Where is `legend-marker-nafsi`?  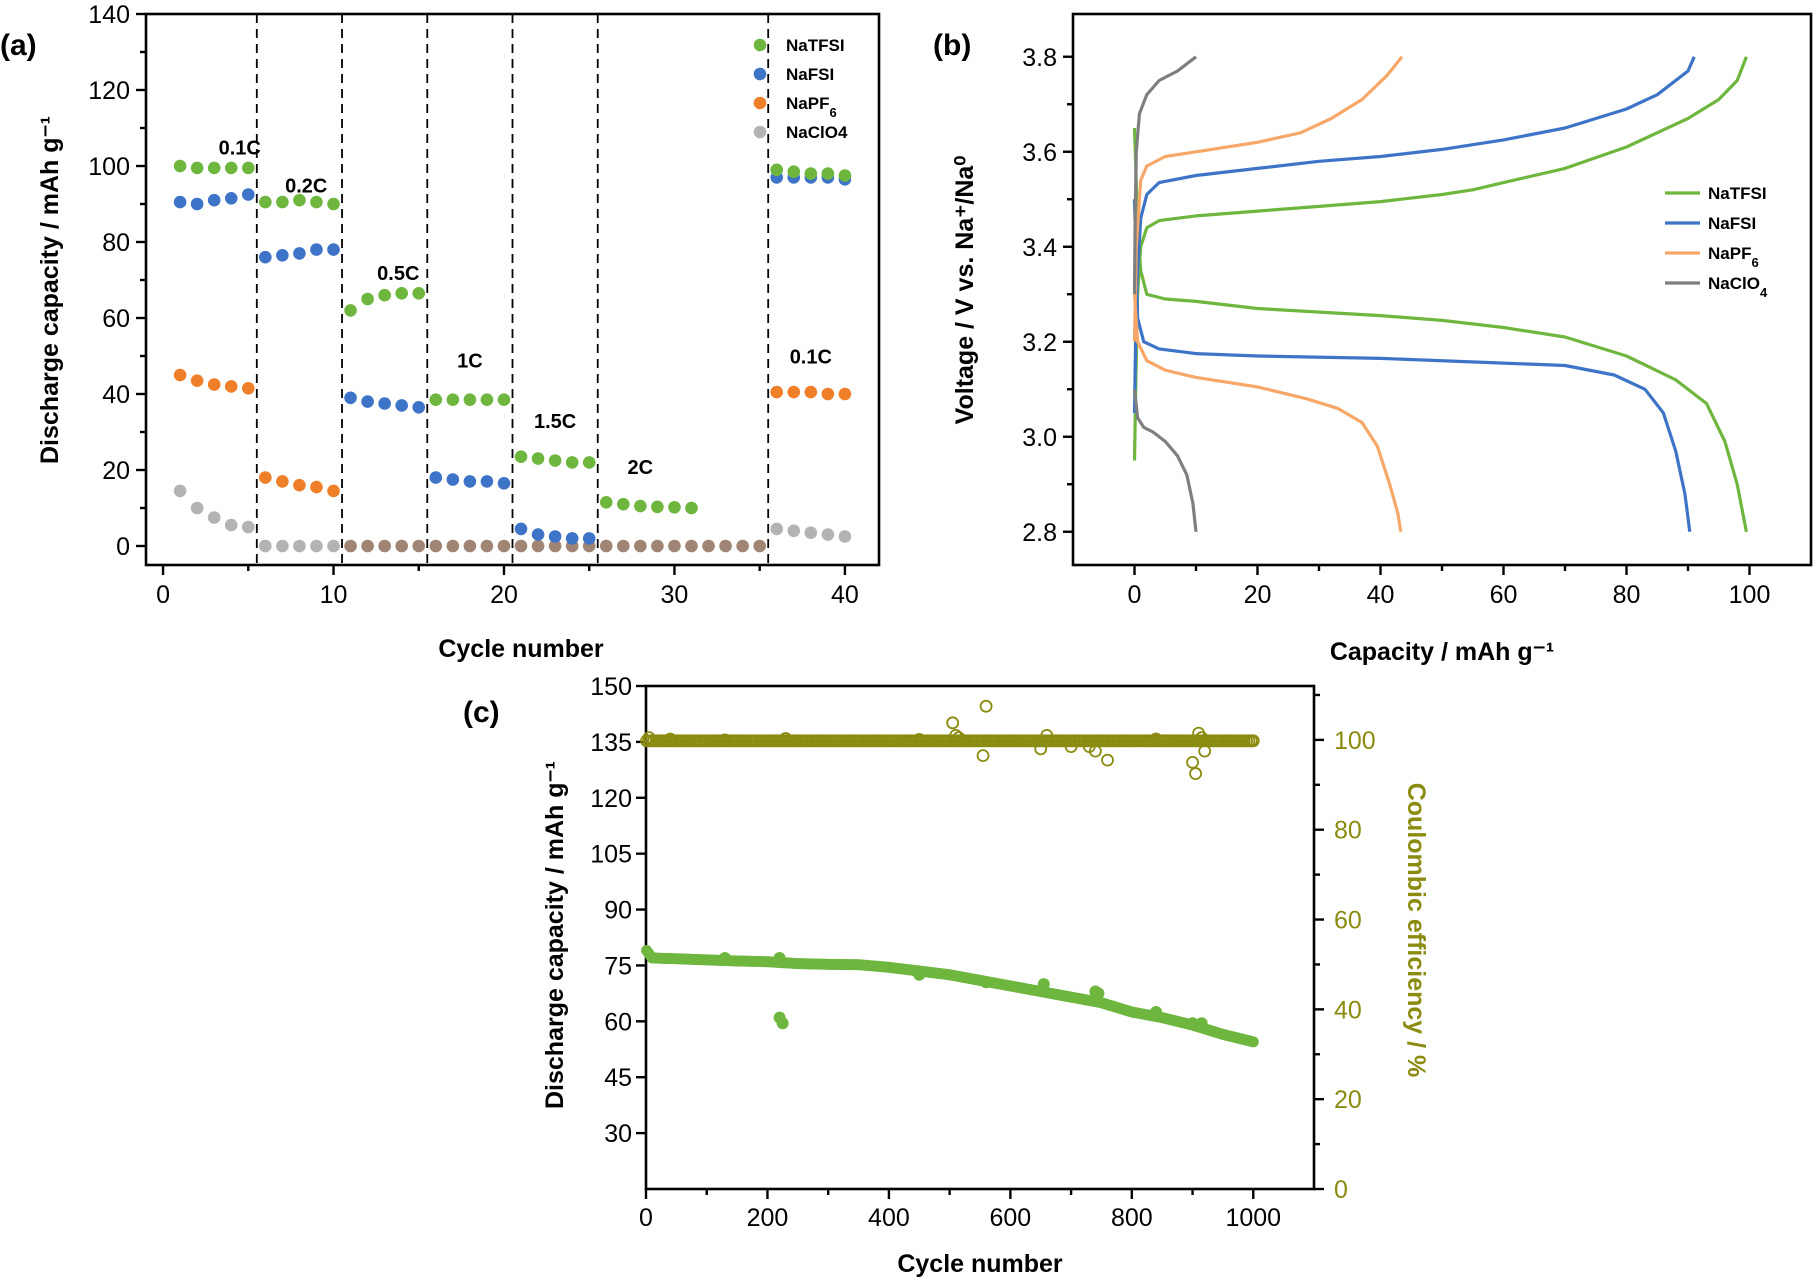
legend-marker-nafsi is located at coordinates (760, 74).